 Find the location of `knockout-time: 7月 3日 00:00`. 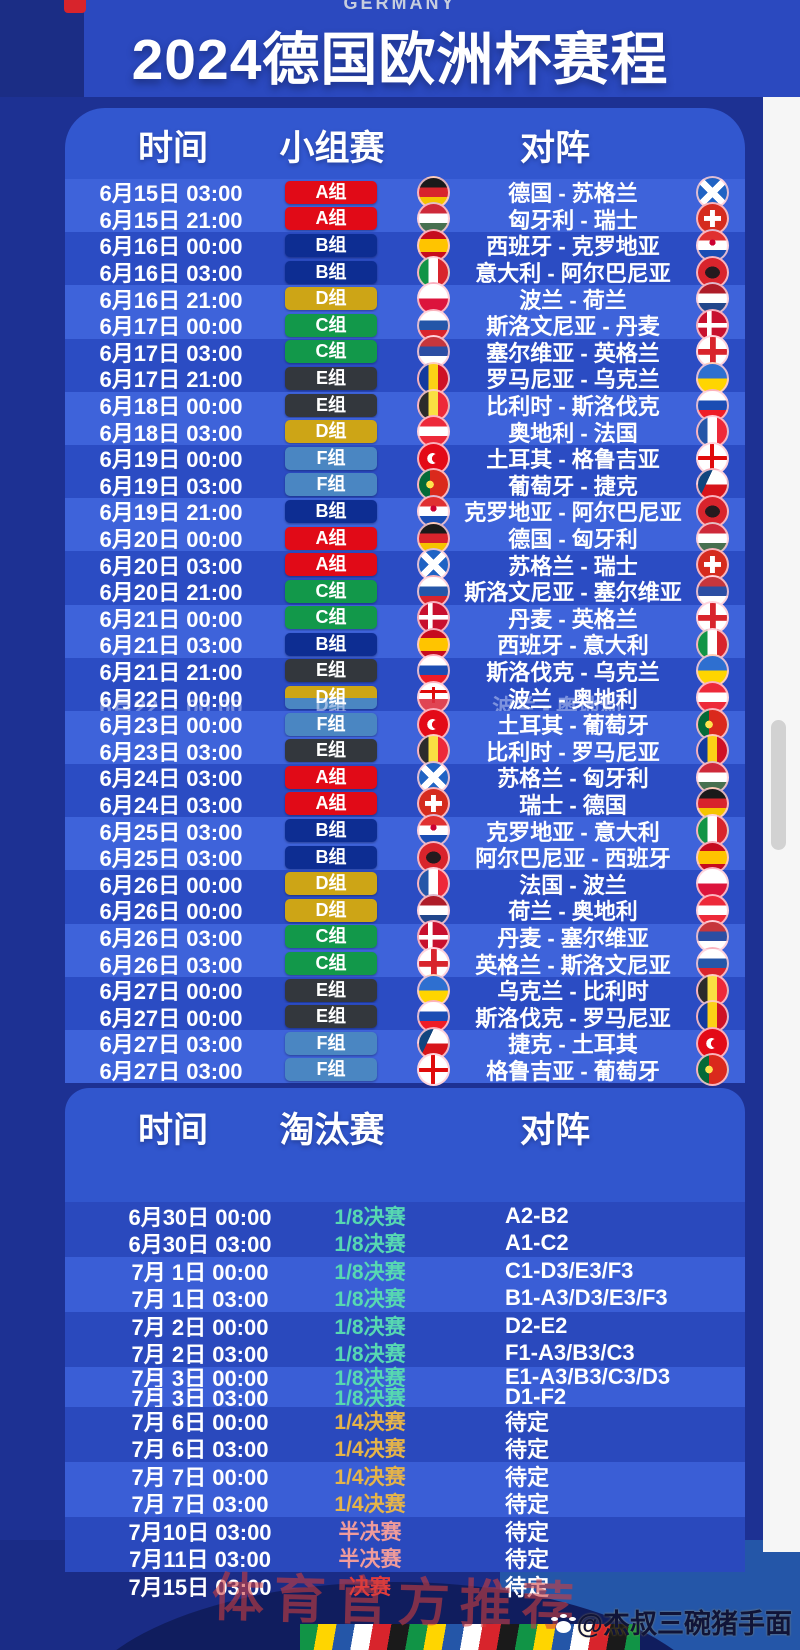

knockout-time: 7月 3日 00:00 is located at coordinates (200, 1378).